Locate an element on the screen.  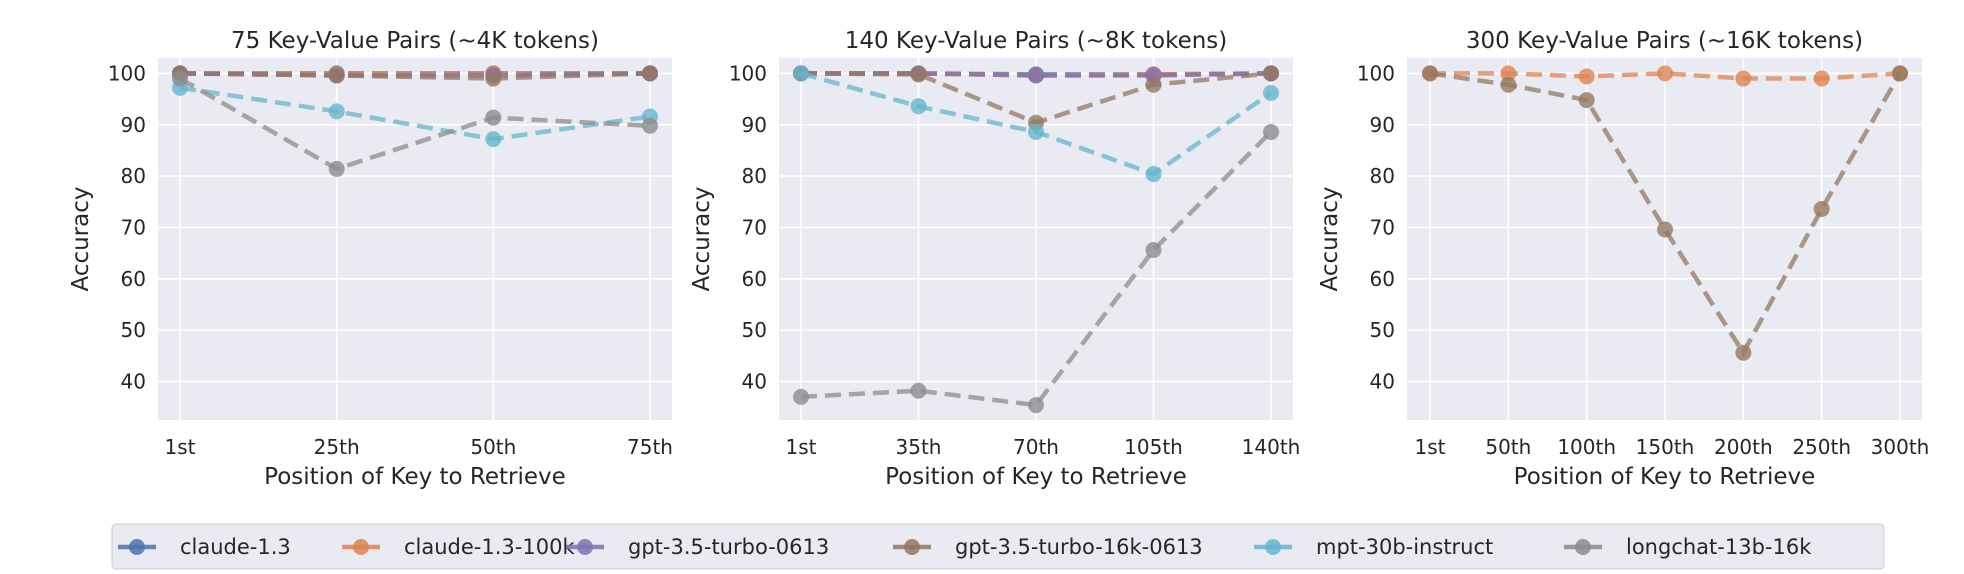
x-tick-label: 100th is located at coordinates (1586, 447).